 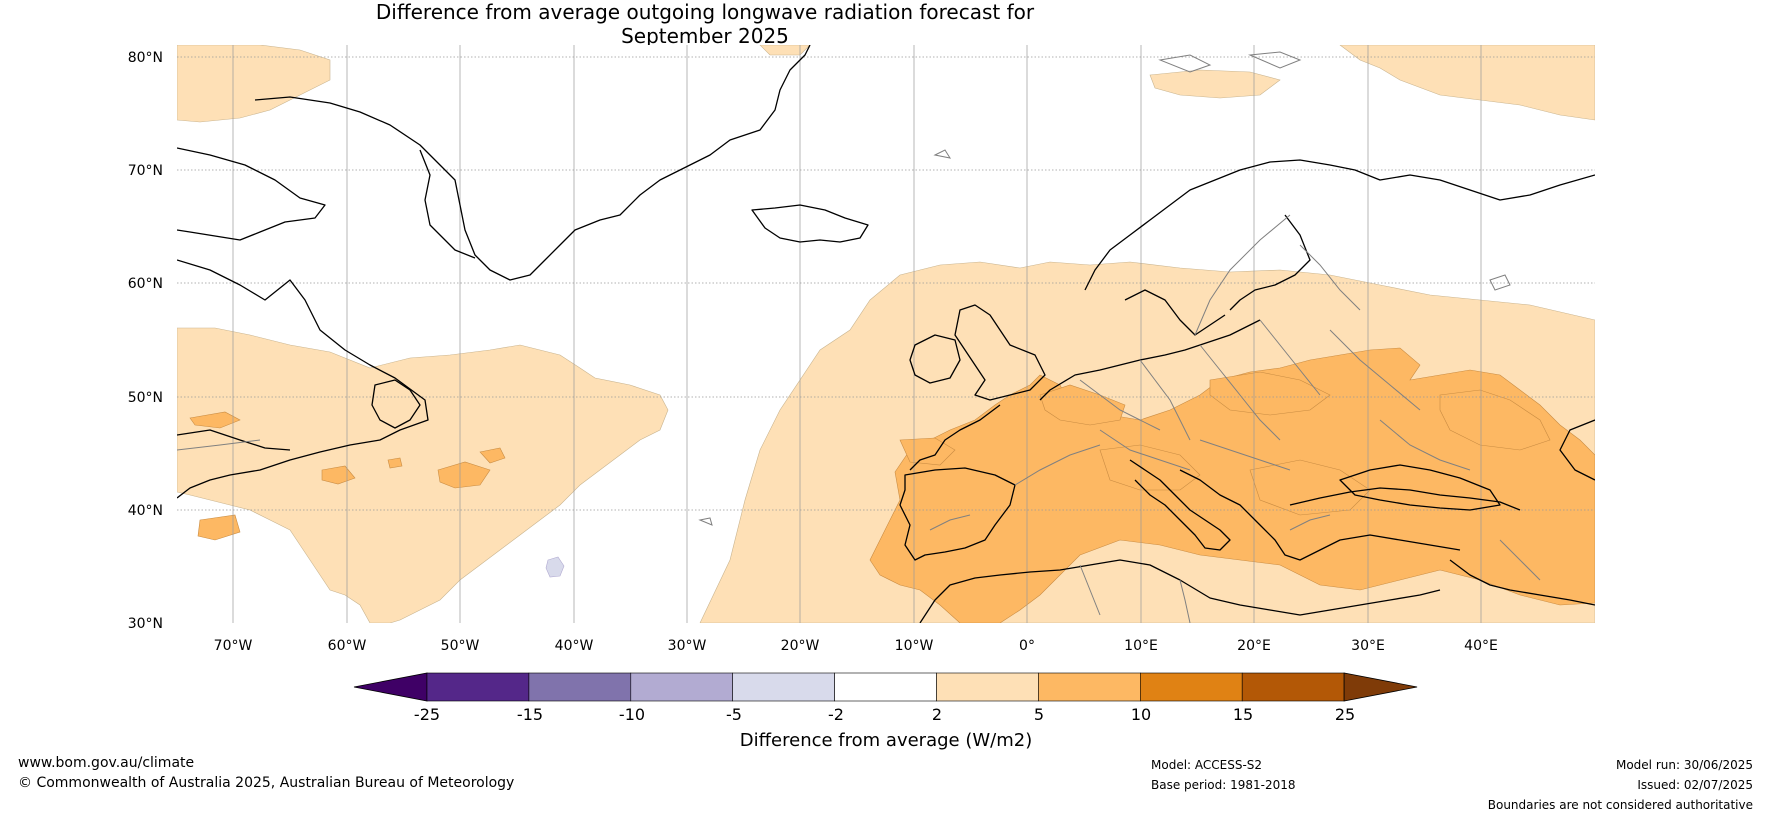 I want to click on lon-label: 40°W, so click(x=574, y=646).